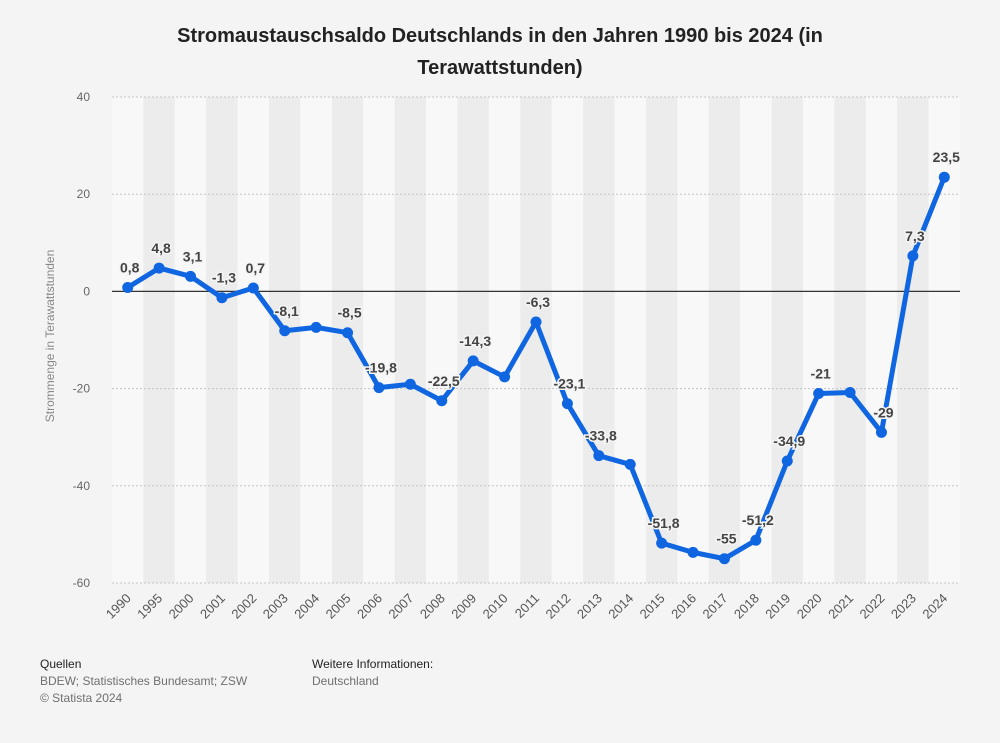  What do you see at coordinates (287, 311) in the screenshot?
I see `data-label: -8,1` at bounding box center [287, 311].